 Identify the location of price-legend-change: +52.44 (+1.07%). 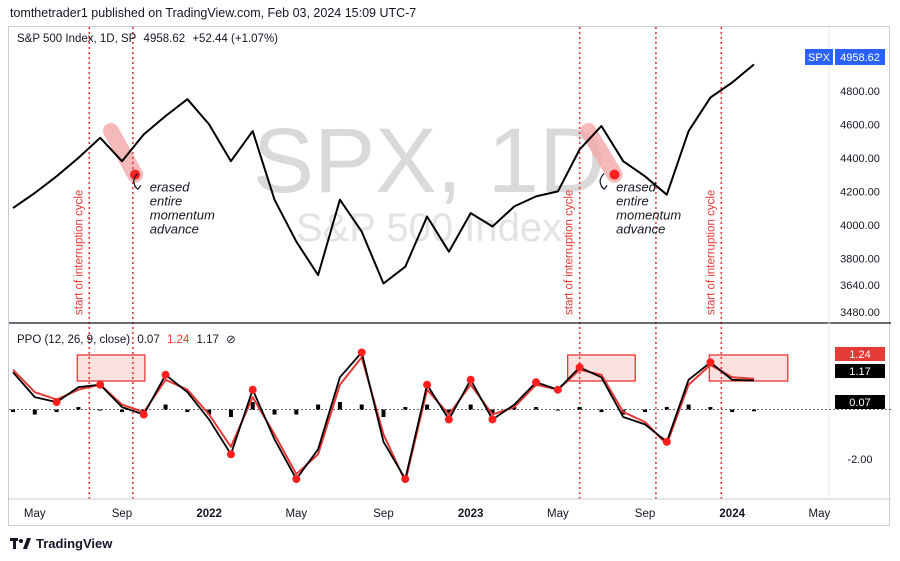
(235, 39).